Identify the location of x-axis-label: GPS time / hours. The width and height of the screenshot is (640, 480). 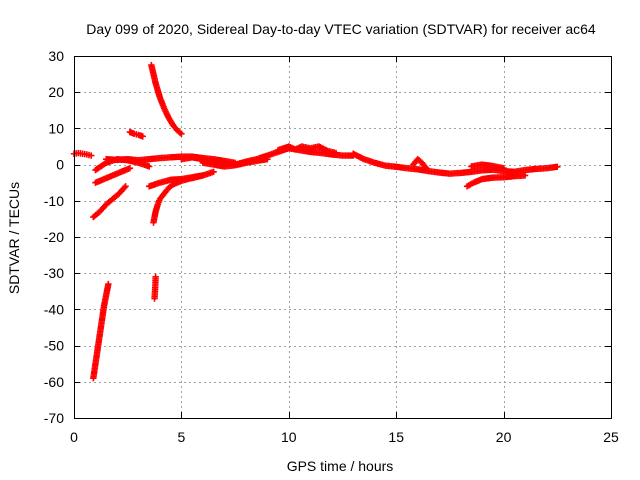
(340, 466).